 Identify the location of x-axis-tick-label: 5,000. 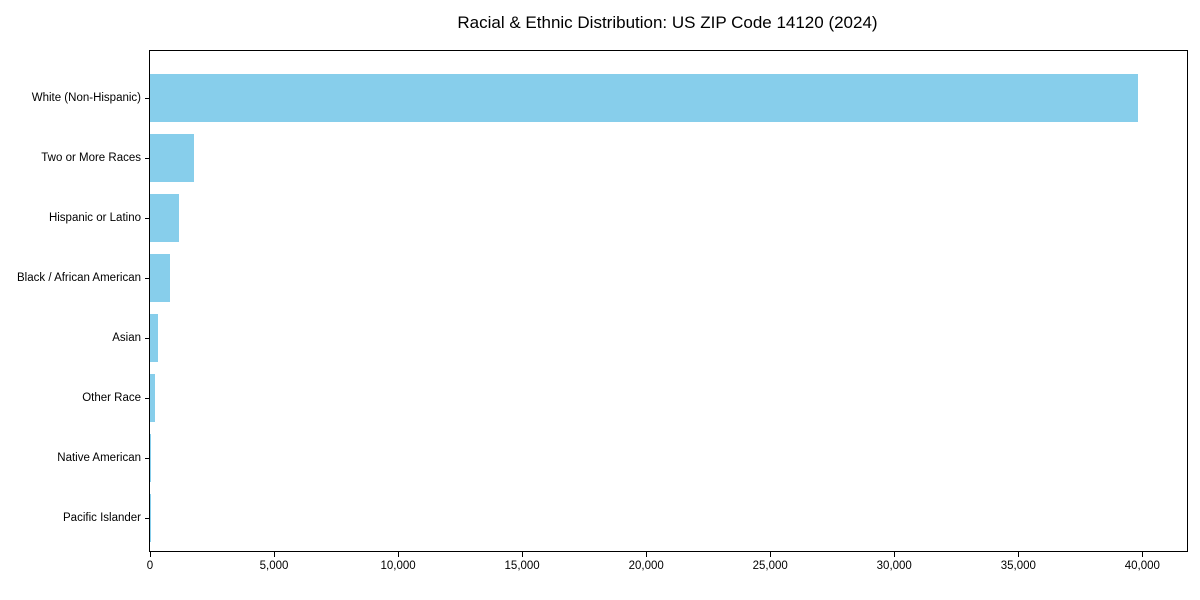
(274, 566).